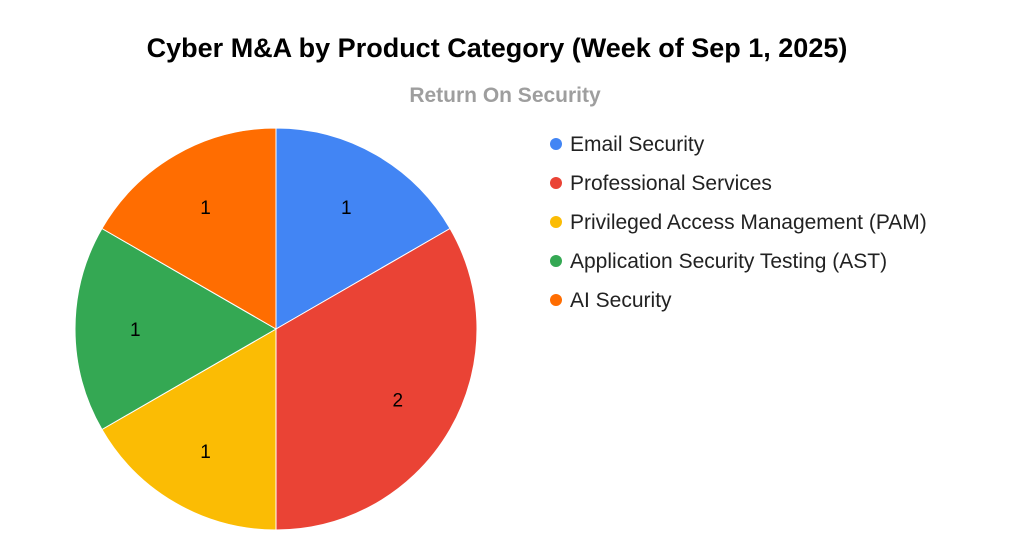  I want to click on data-label-ai-security: 1, so click(205, 208).